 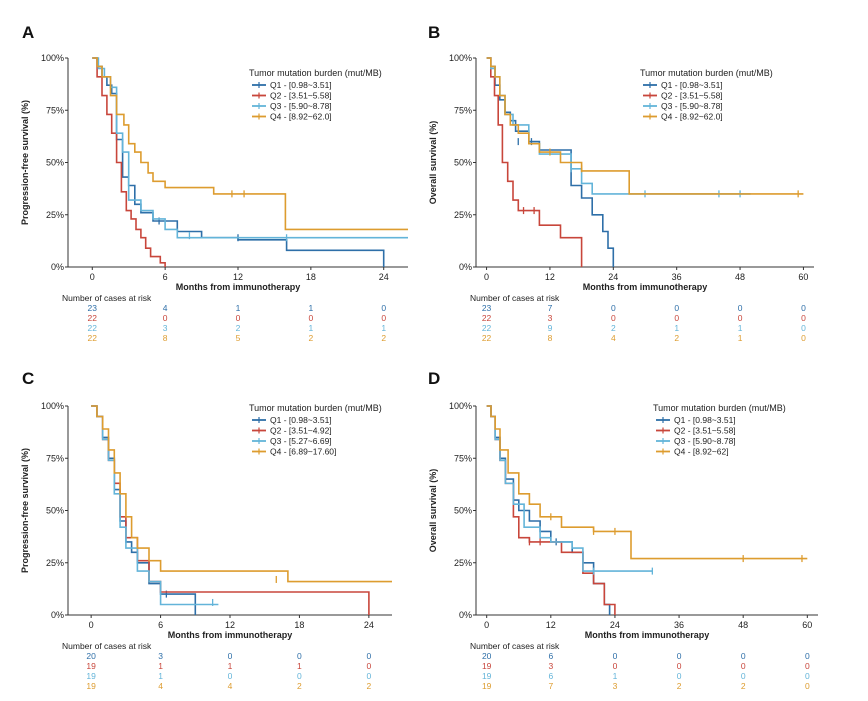 What do you see at coordinates (740, 338) in the screenshot?
I see `risk-count-q4: 1` at bounding box center [740, 338].